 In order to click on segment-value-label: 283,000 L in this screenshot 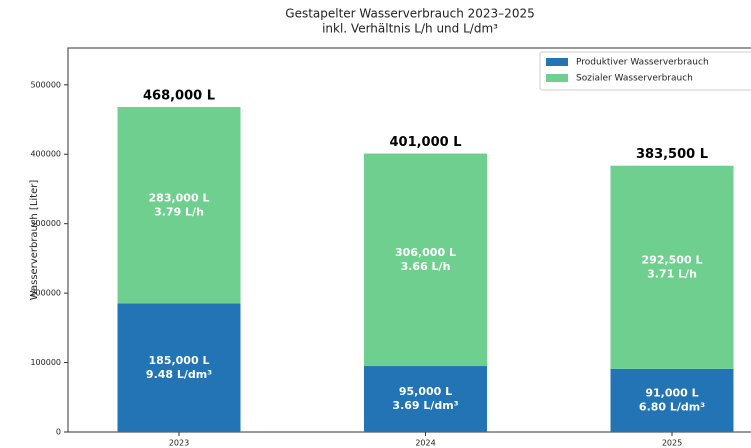, I will do `click(179, 197)`.